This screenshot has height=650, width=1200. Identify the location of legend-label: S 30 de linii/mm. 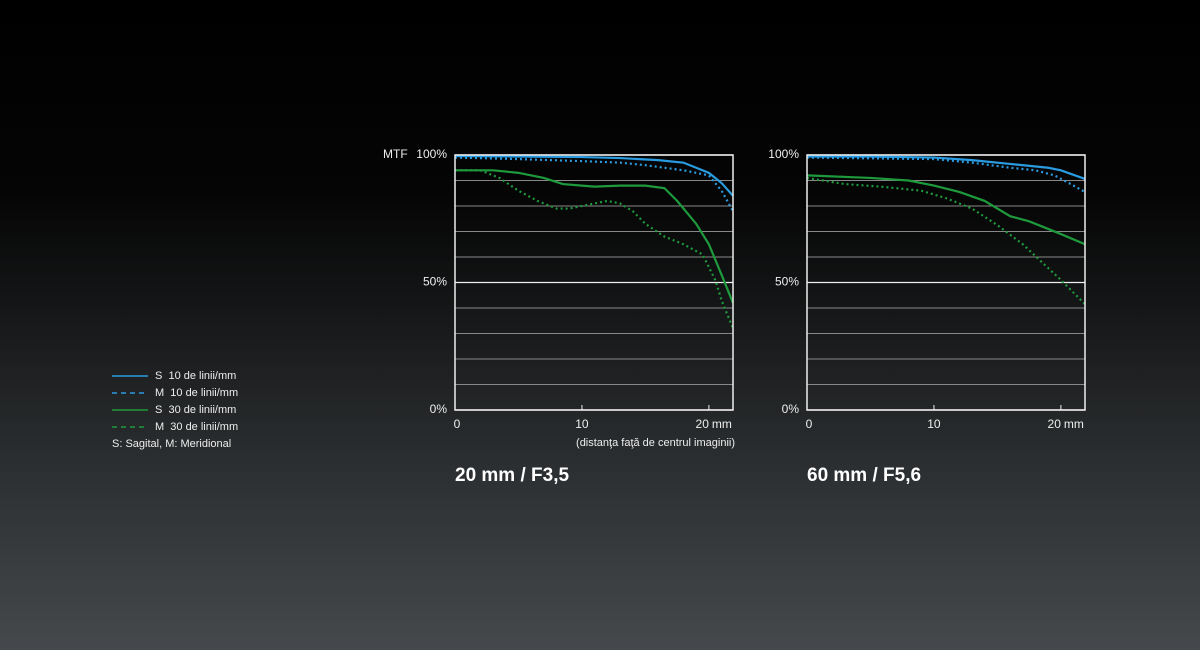
(195, 410).